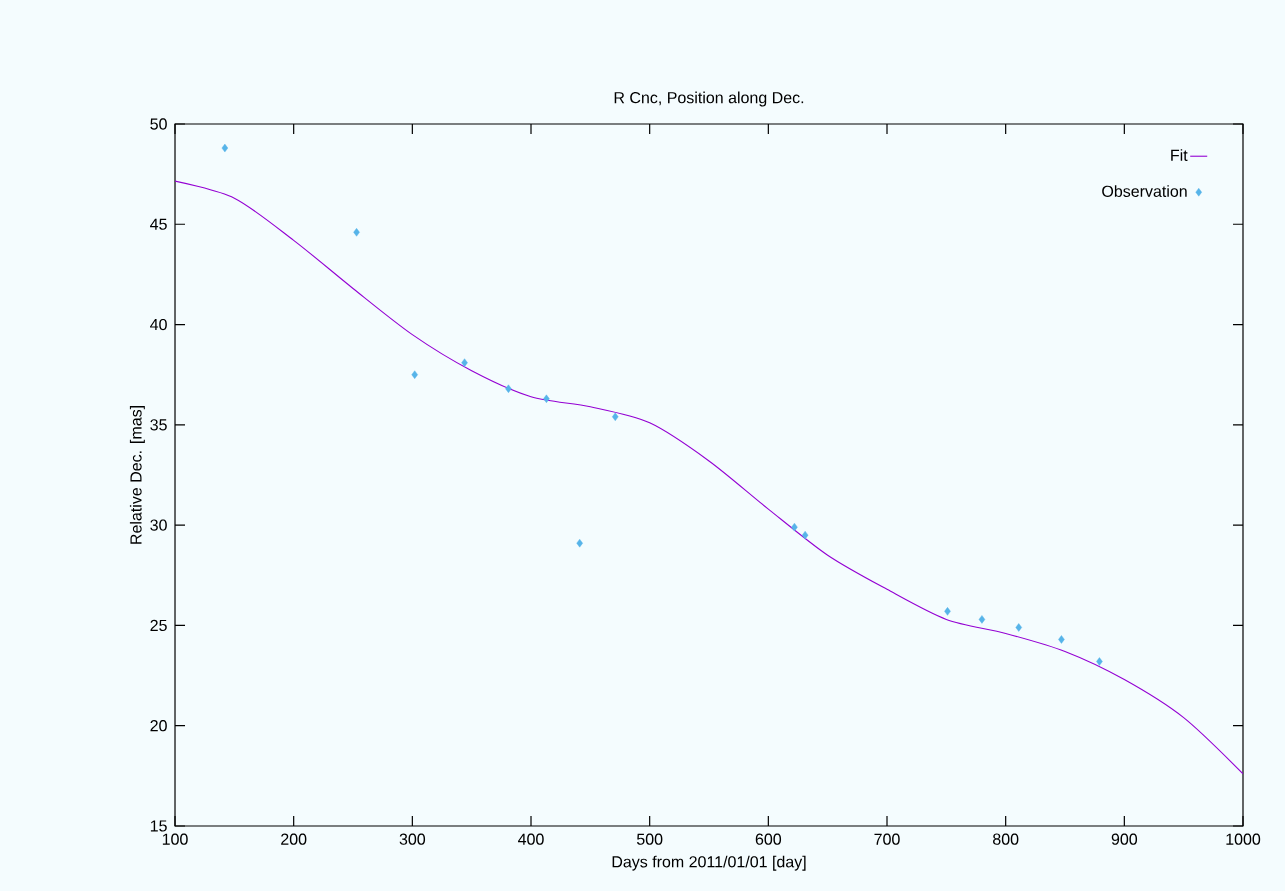 Image resolution: width=1285 pixels, height=891 pixels. I want to click on y-tick-label: 35, so click(158, 425).